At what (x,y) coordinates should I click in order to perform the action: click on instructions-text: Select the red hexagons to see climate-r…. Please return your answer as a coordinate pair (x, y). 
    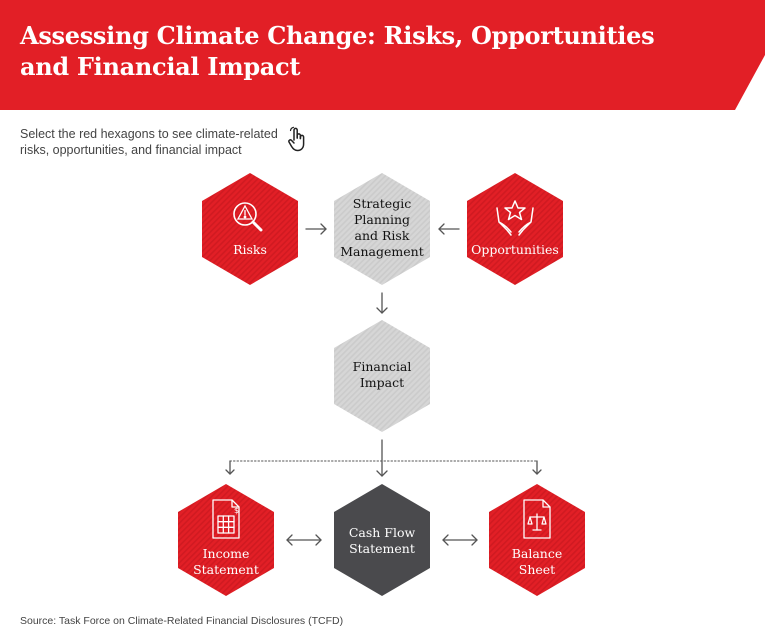
    Looking at the image, I should click on (149, 142).